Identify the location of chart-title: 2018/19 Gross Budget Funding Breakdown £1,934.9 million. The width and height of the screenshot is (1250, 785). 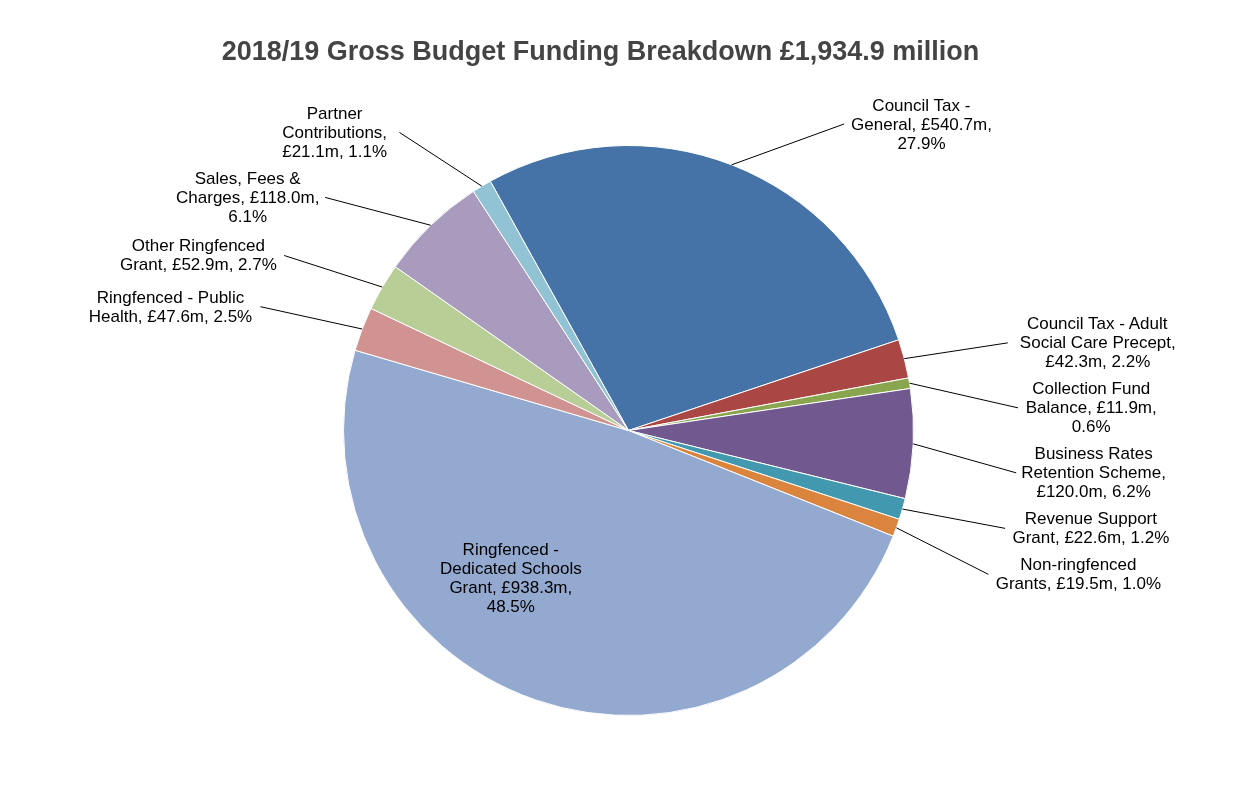
(600, 50).